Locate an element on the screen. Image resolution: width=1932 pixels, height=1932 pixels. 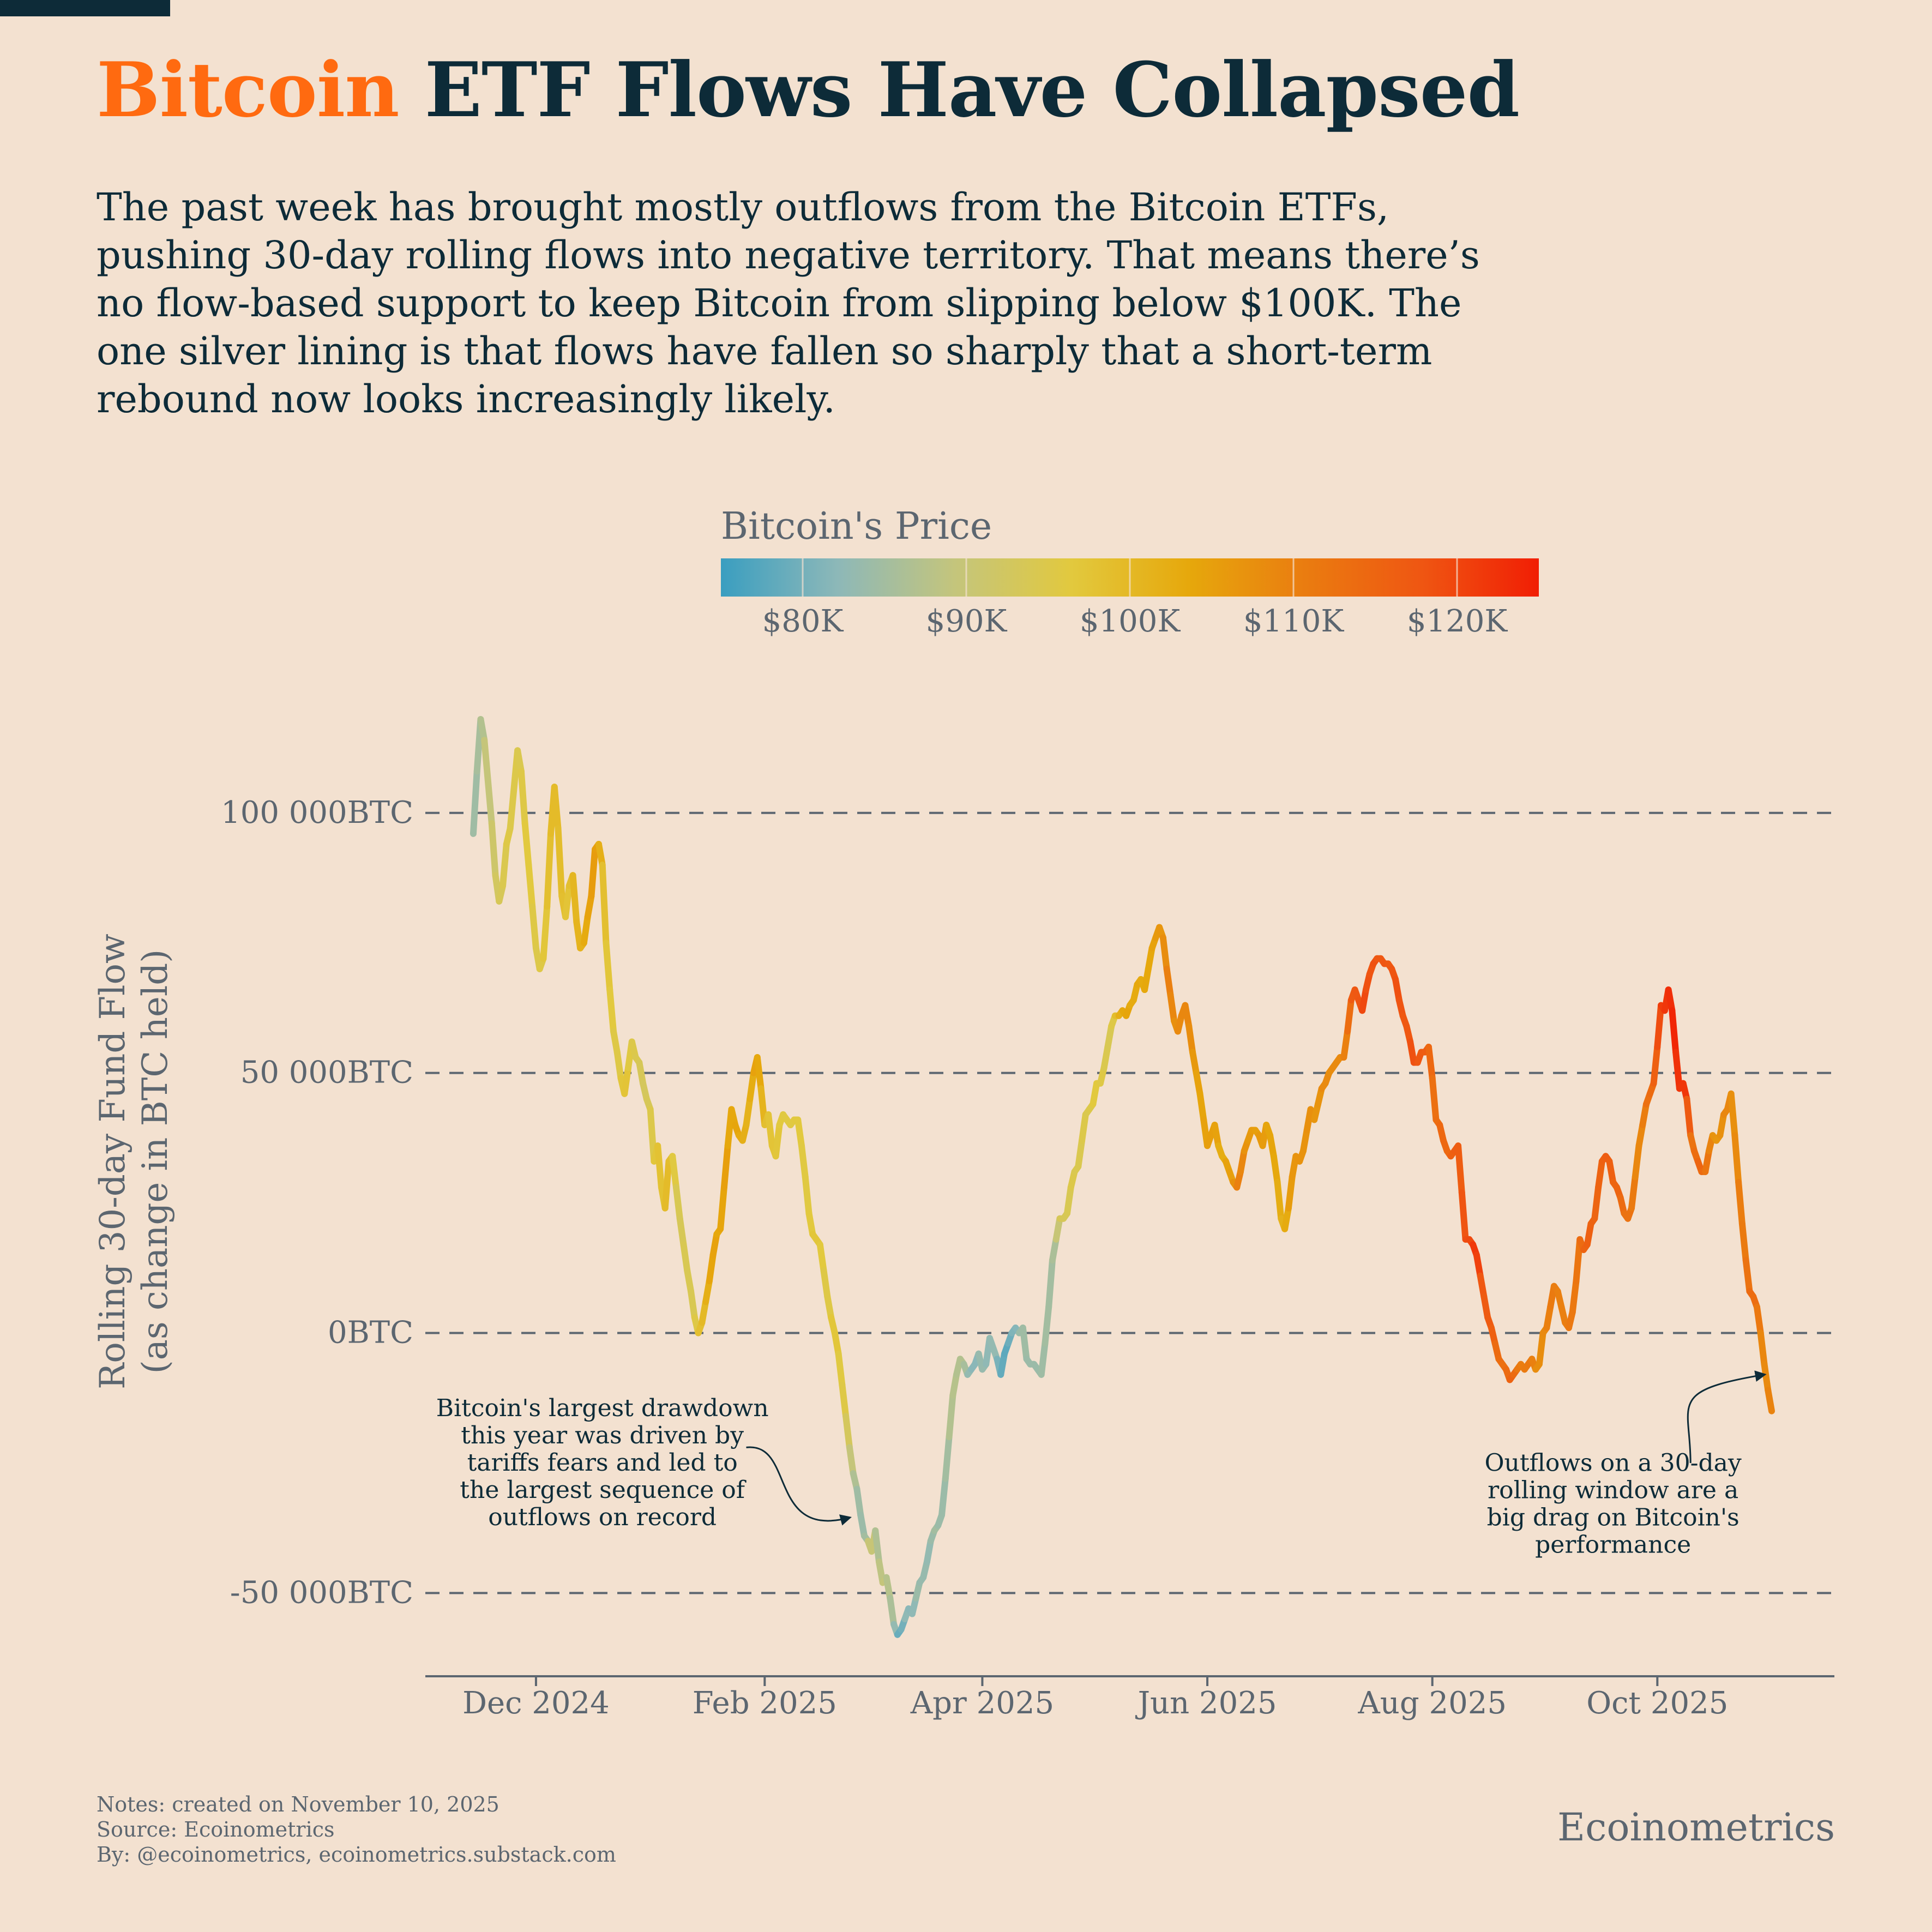
top-accent-bar is located at coordinates (85, 8).